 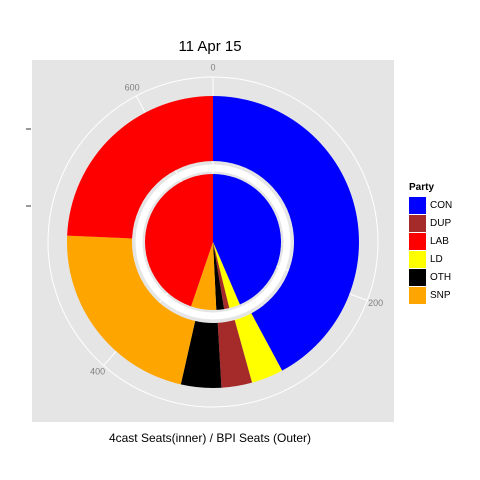 What do you see at coordinates (440, 295) in the screenshot?
I see `legend-label: SNP` at bounding box center [440, 295].